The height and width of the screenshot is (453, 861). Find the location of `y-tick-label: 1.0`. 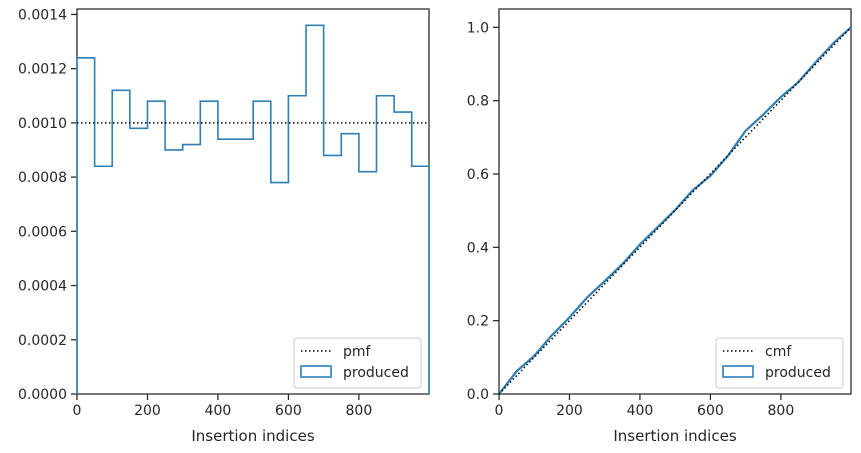

y-tick-label: 1.0 is located at coordinates (478, 28).